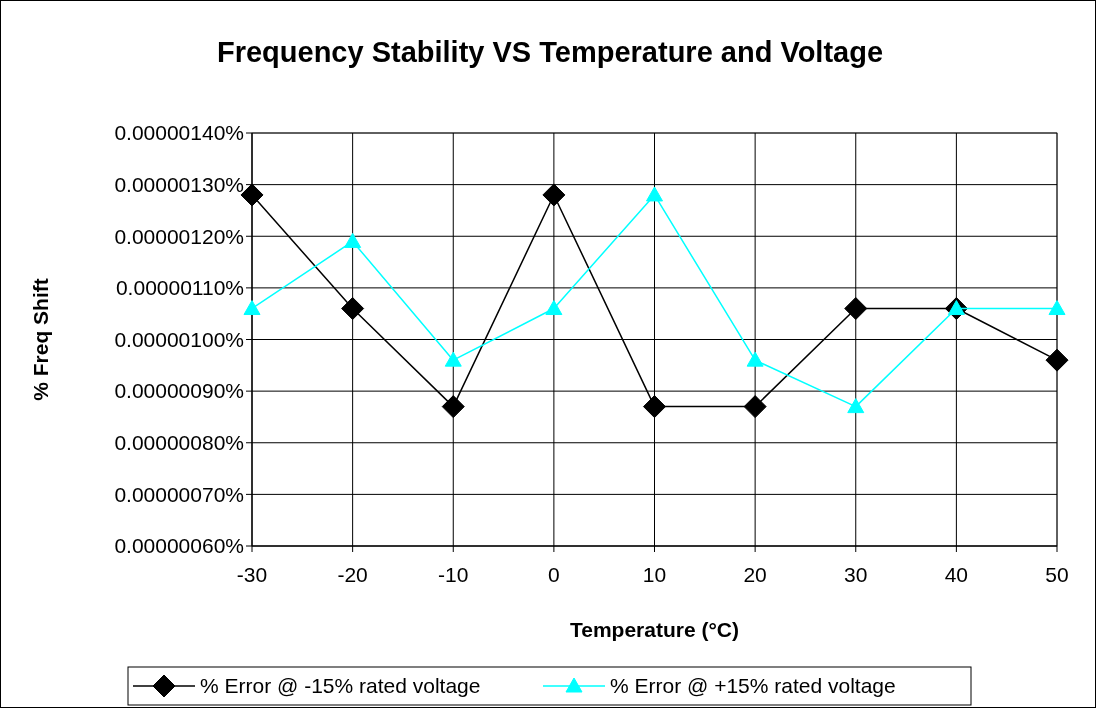 Image resolution: width=1096 pixels, height=708 pixels. What do you see at coordinates (352, 574) in the screenshot?
I see `x-tick-label: -20` at bounding box center [352, 574].